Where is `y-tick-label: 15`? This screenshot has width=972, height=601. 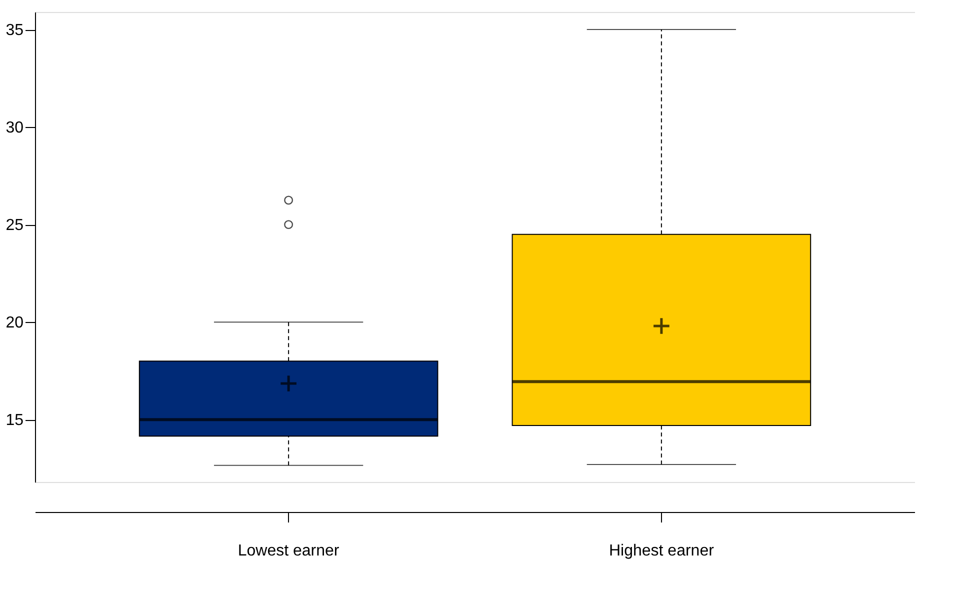 y-tick-label: 15 is located at coordinates (15, 421).